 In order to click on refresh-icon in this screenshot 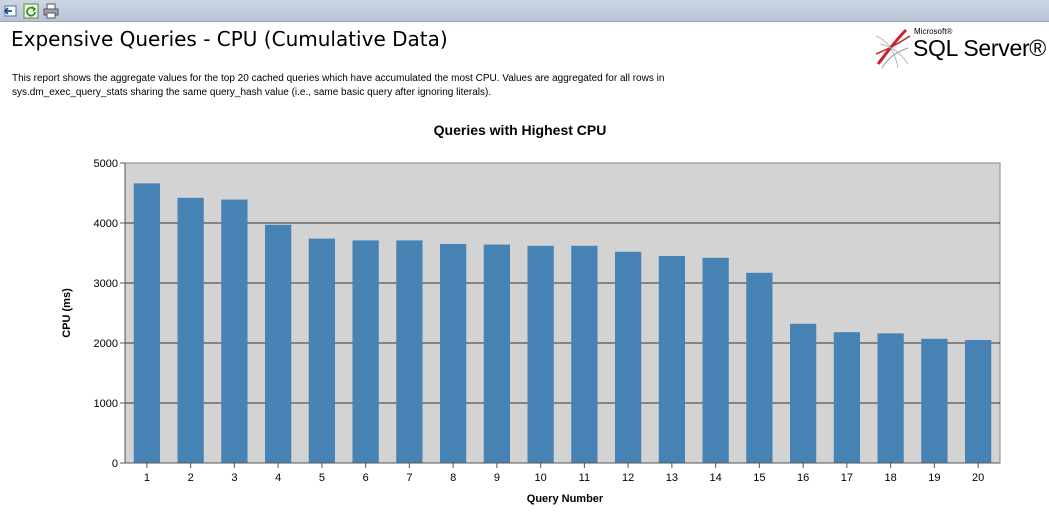, I will do `click(31, 10)`.